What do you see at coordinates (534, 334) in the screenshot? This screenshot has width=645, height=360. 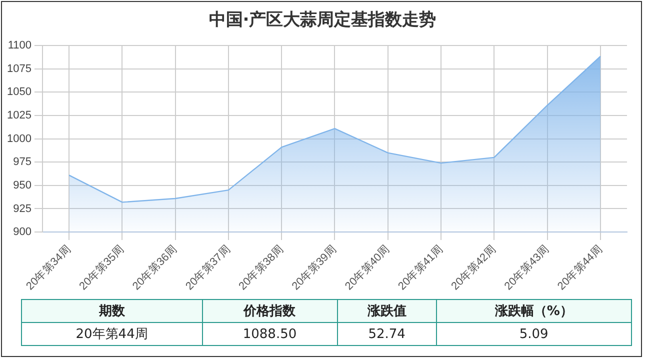 I see `text: 5.09` at bounding box center [534, 334].